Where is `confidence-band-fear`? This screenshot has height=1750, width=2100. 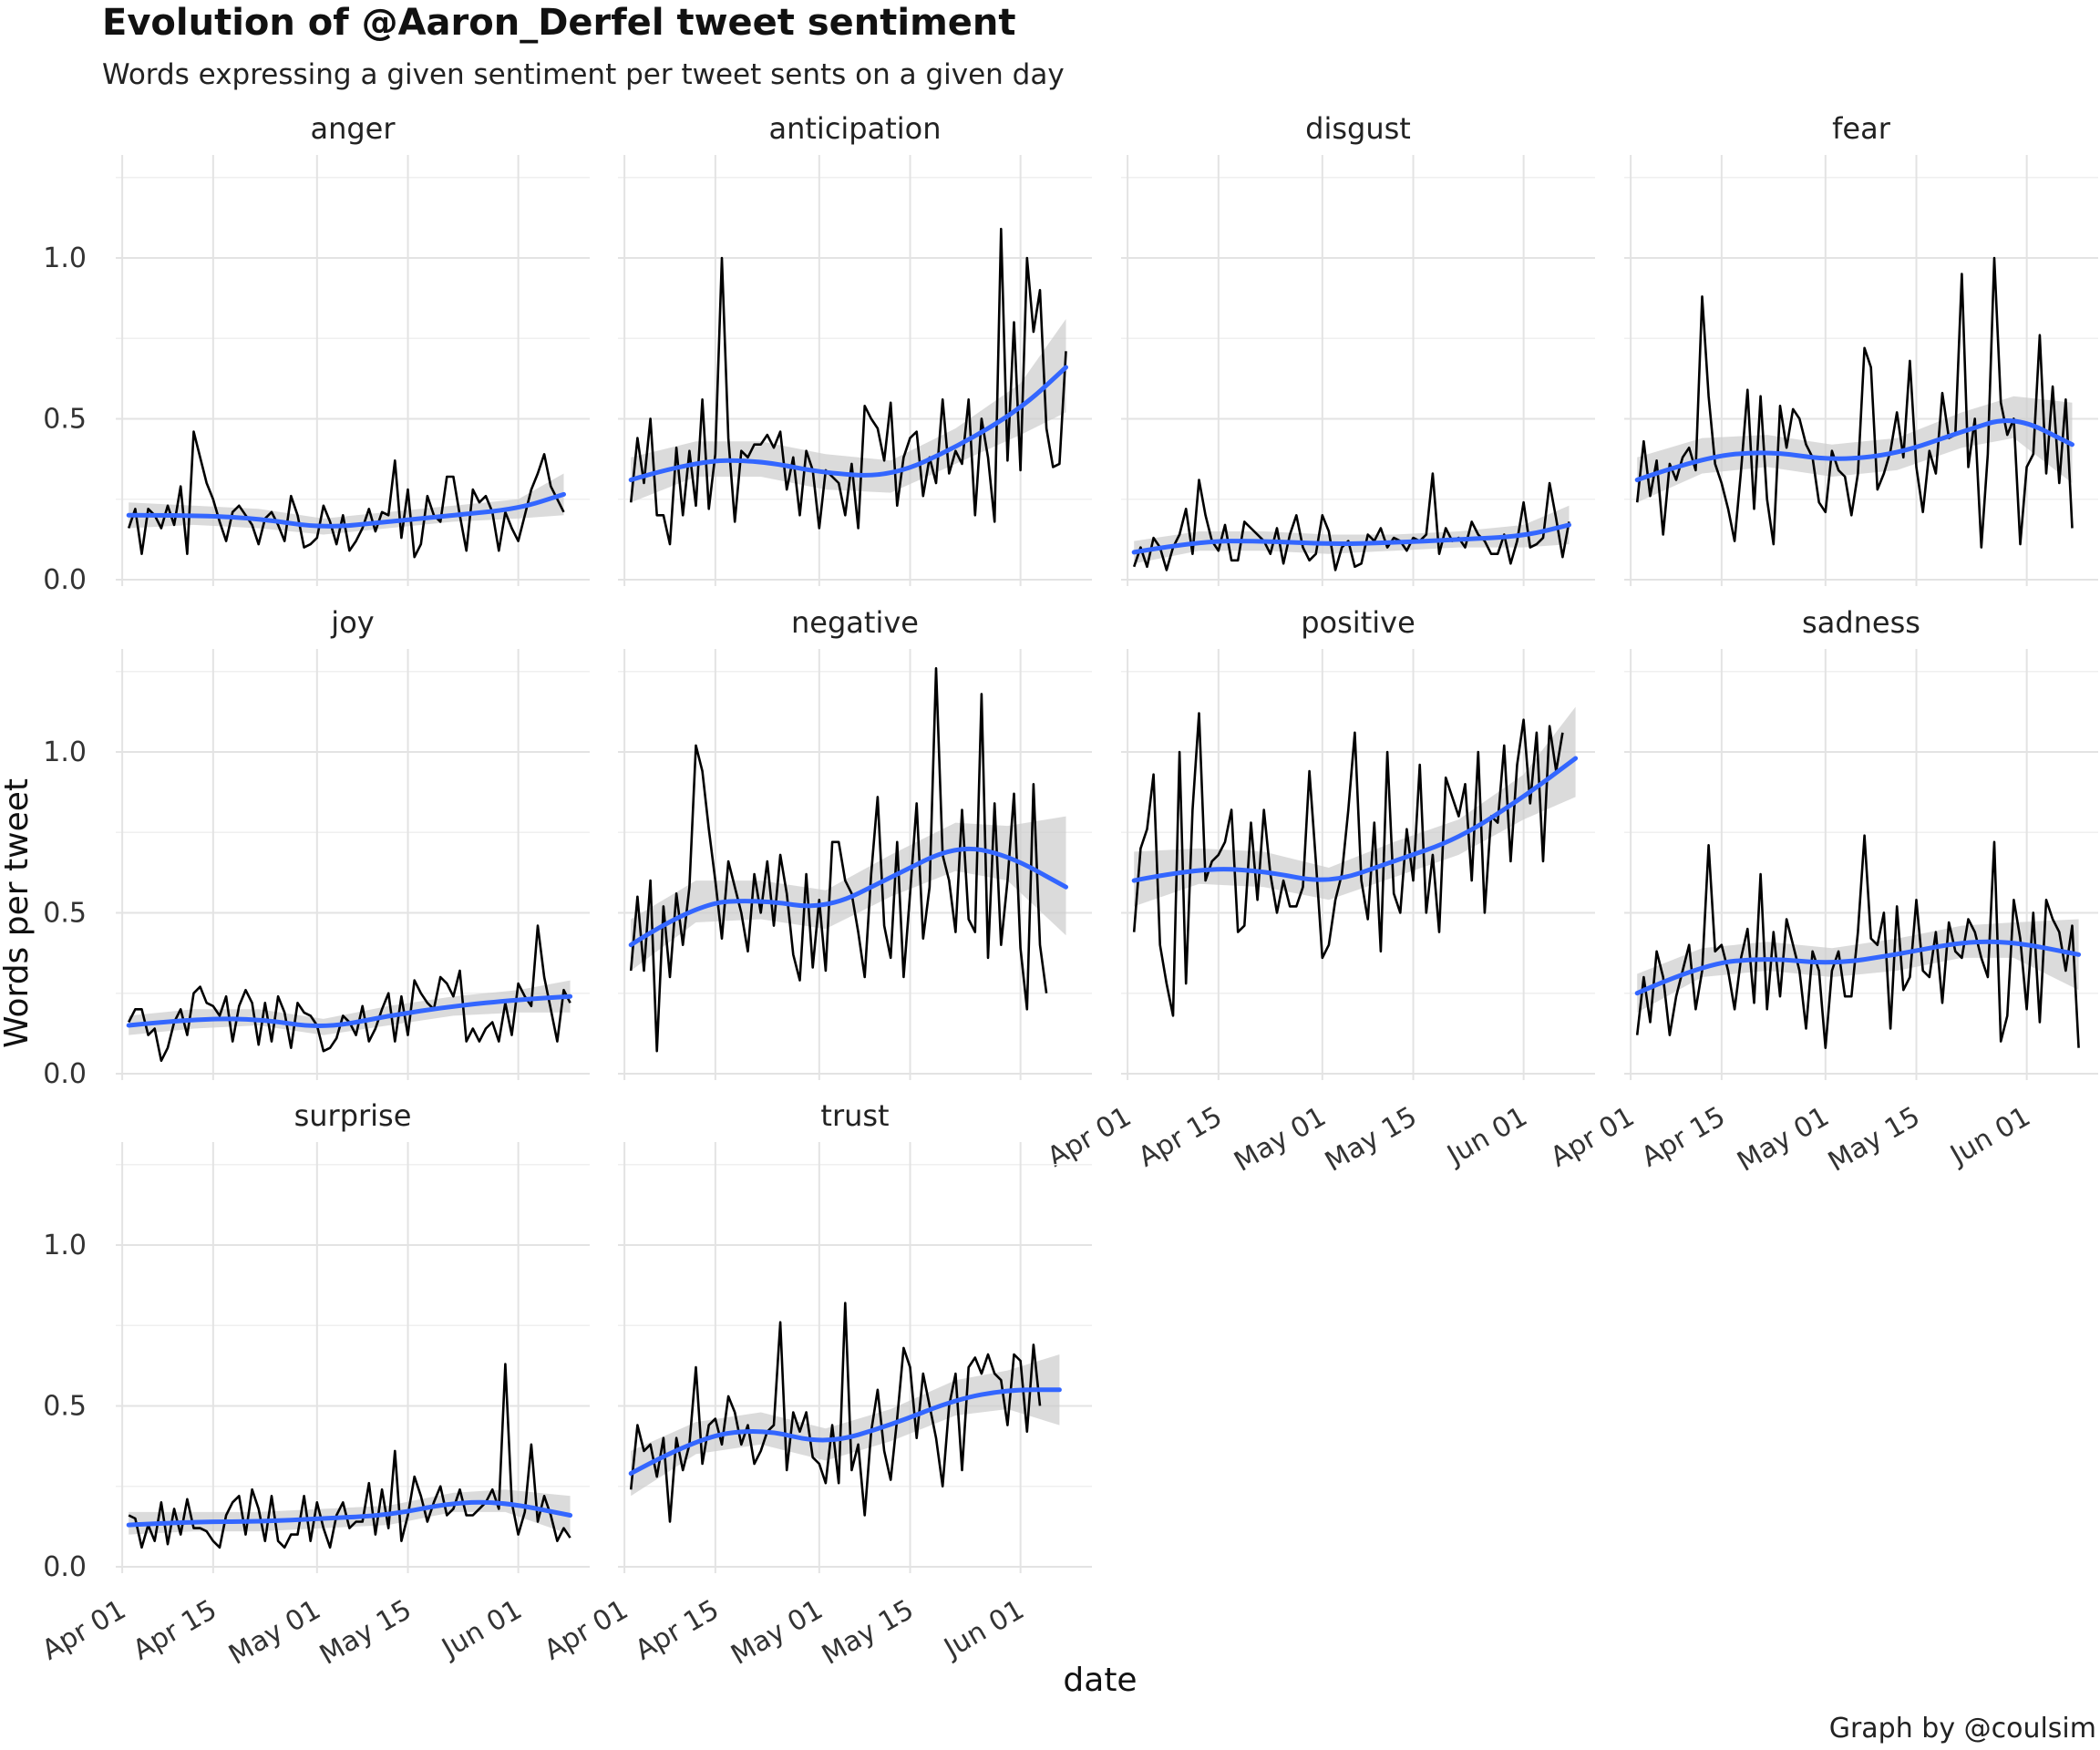 confidence-band-fear is located at coordinates (1855, 450).